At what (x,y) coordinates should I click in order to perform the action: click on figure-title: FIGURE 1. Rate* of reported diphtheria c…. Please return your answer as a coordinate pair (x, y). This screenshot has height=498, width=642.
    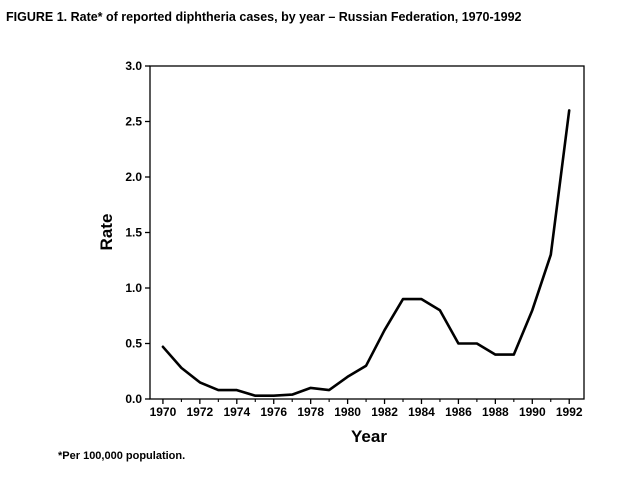
    Looking at the image, I should click on (264, 17).